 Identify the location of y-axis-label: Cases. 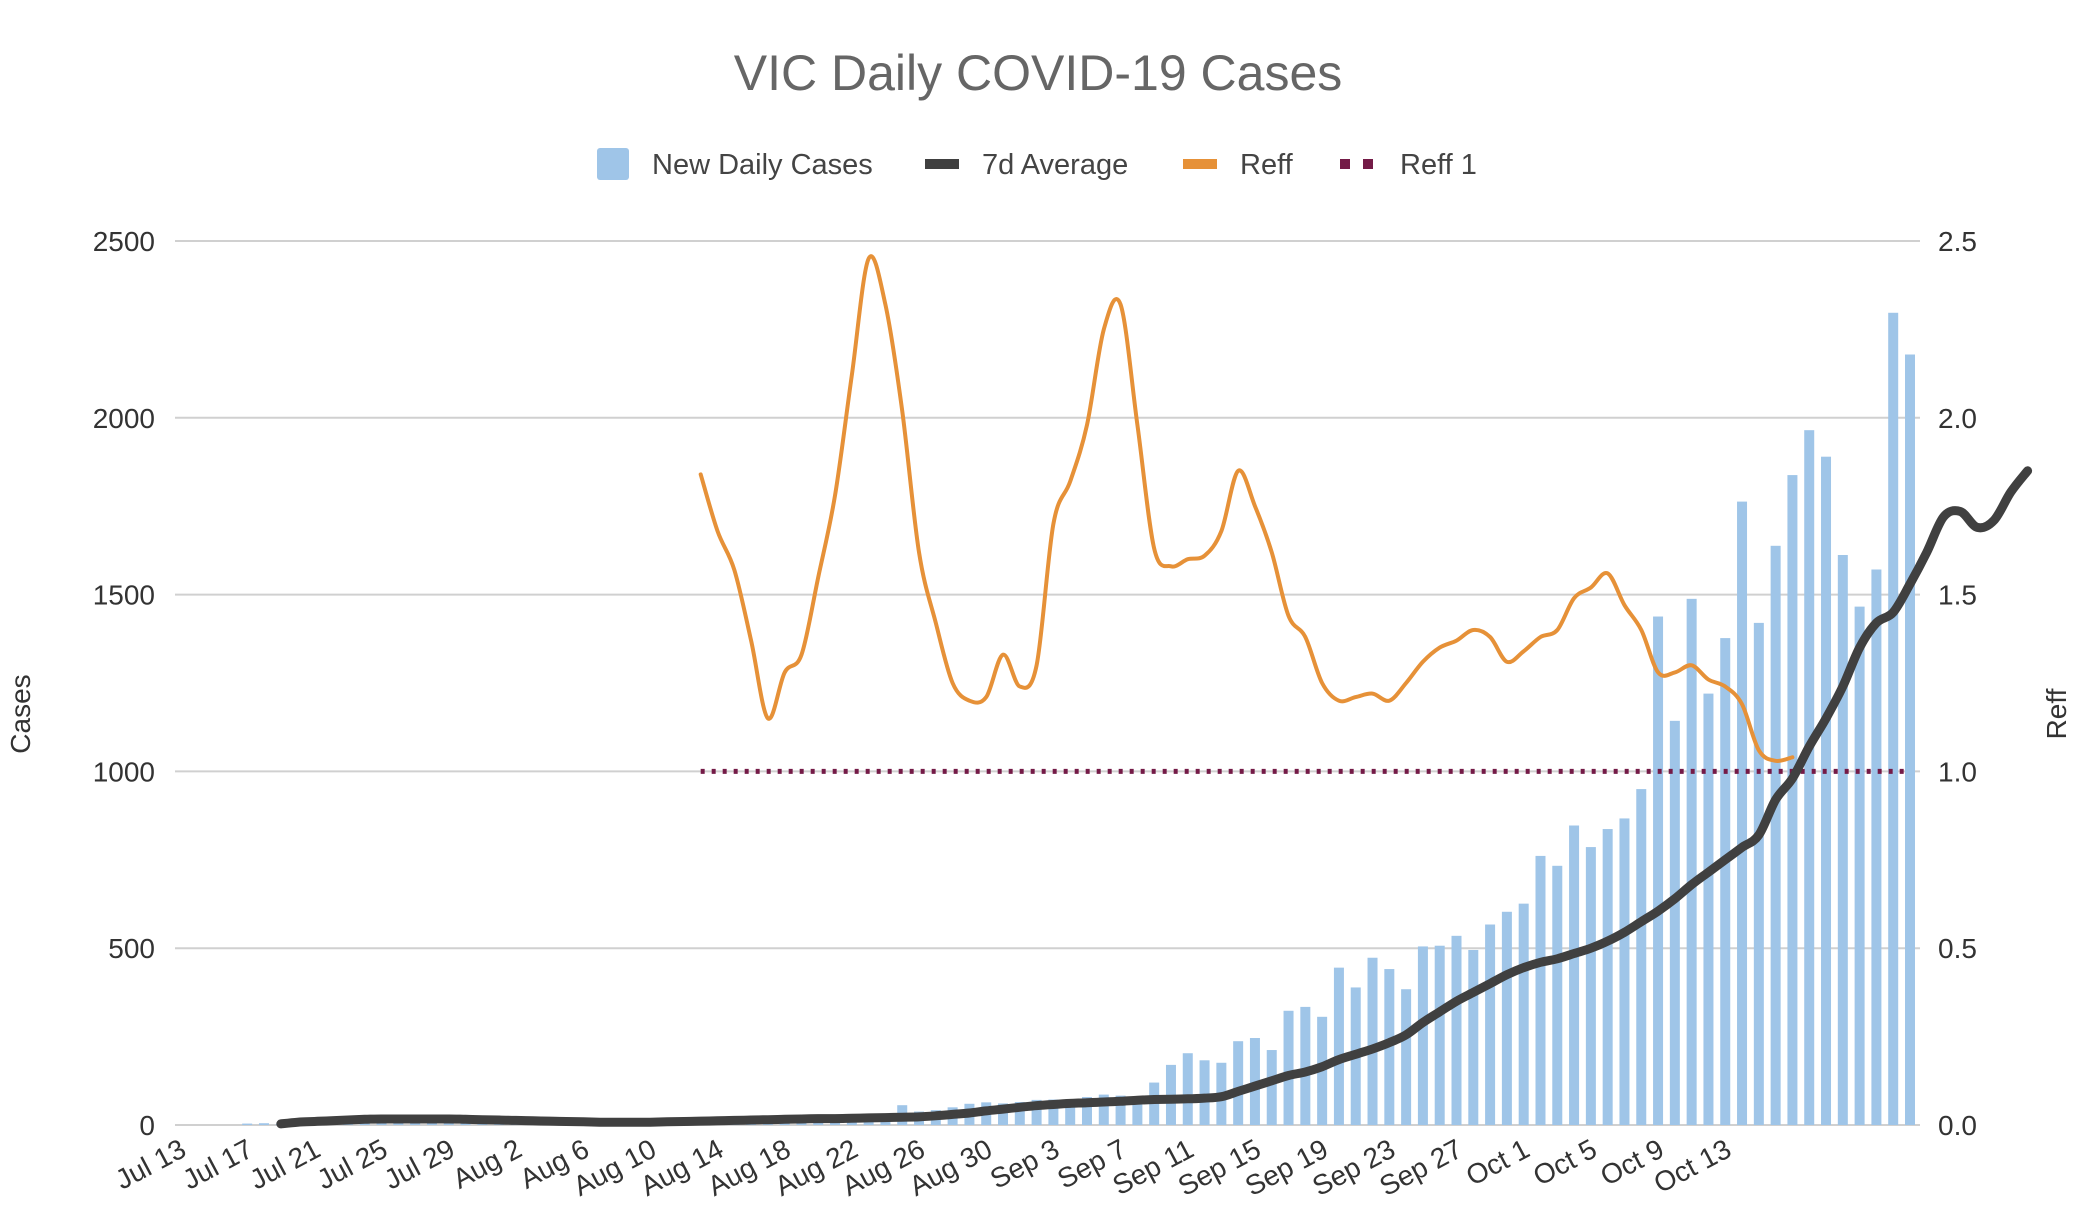
(20, 713).